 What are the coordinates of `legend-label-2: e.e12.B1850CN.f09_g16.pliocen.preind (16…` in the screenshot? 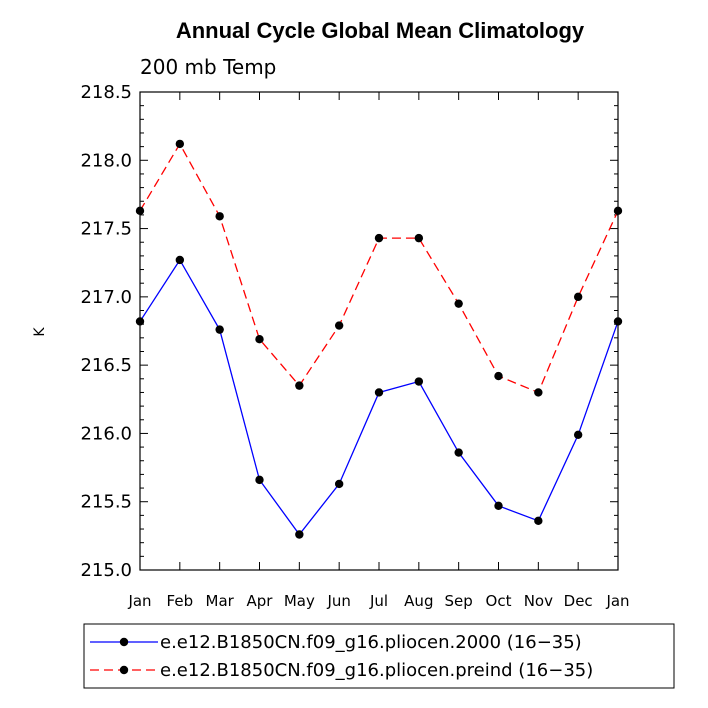 It's located at (376, 670).